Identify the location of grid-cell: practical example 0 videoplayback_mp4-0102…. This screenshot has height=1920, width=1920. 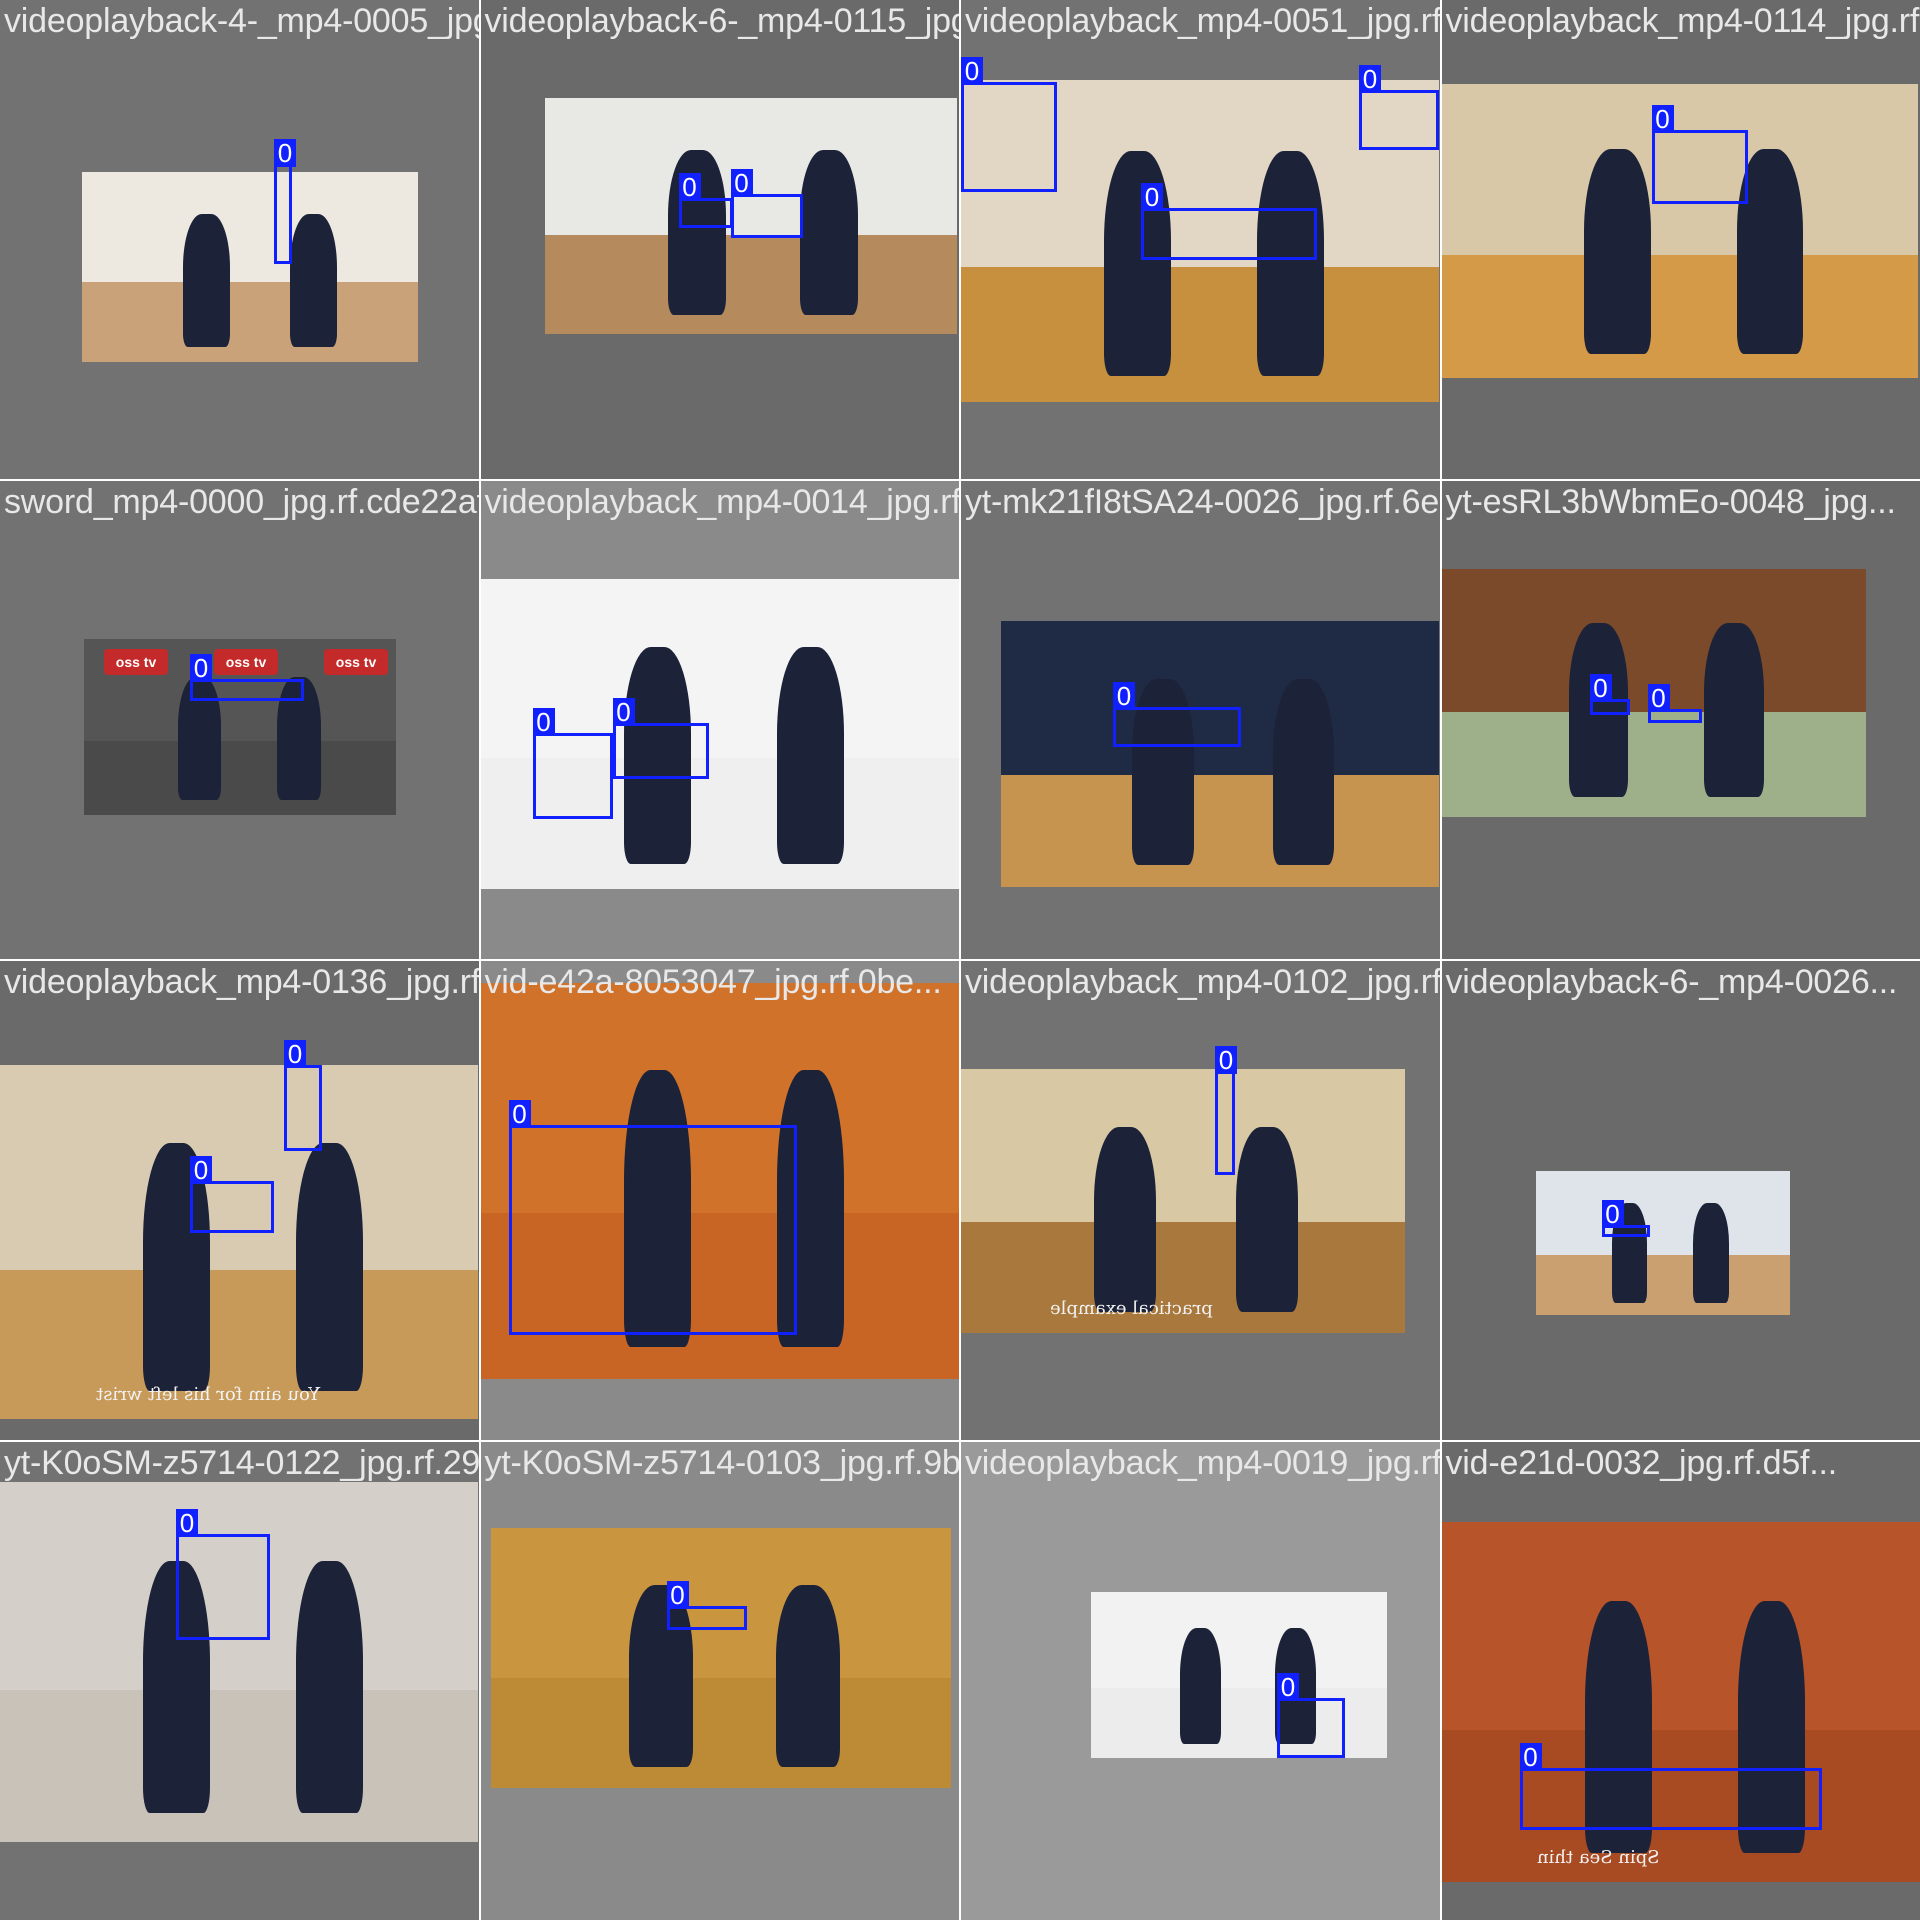
(1200, 1200).